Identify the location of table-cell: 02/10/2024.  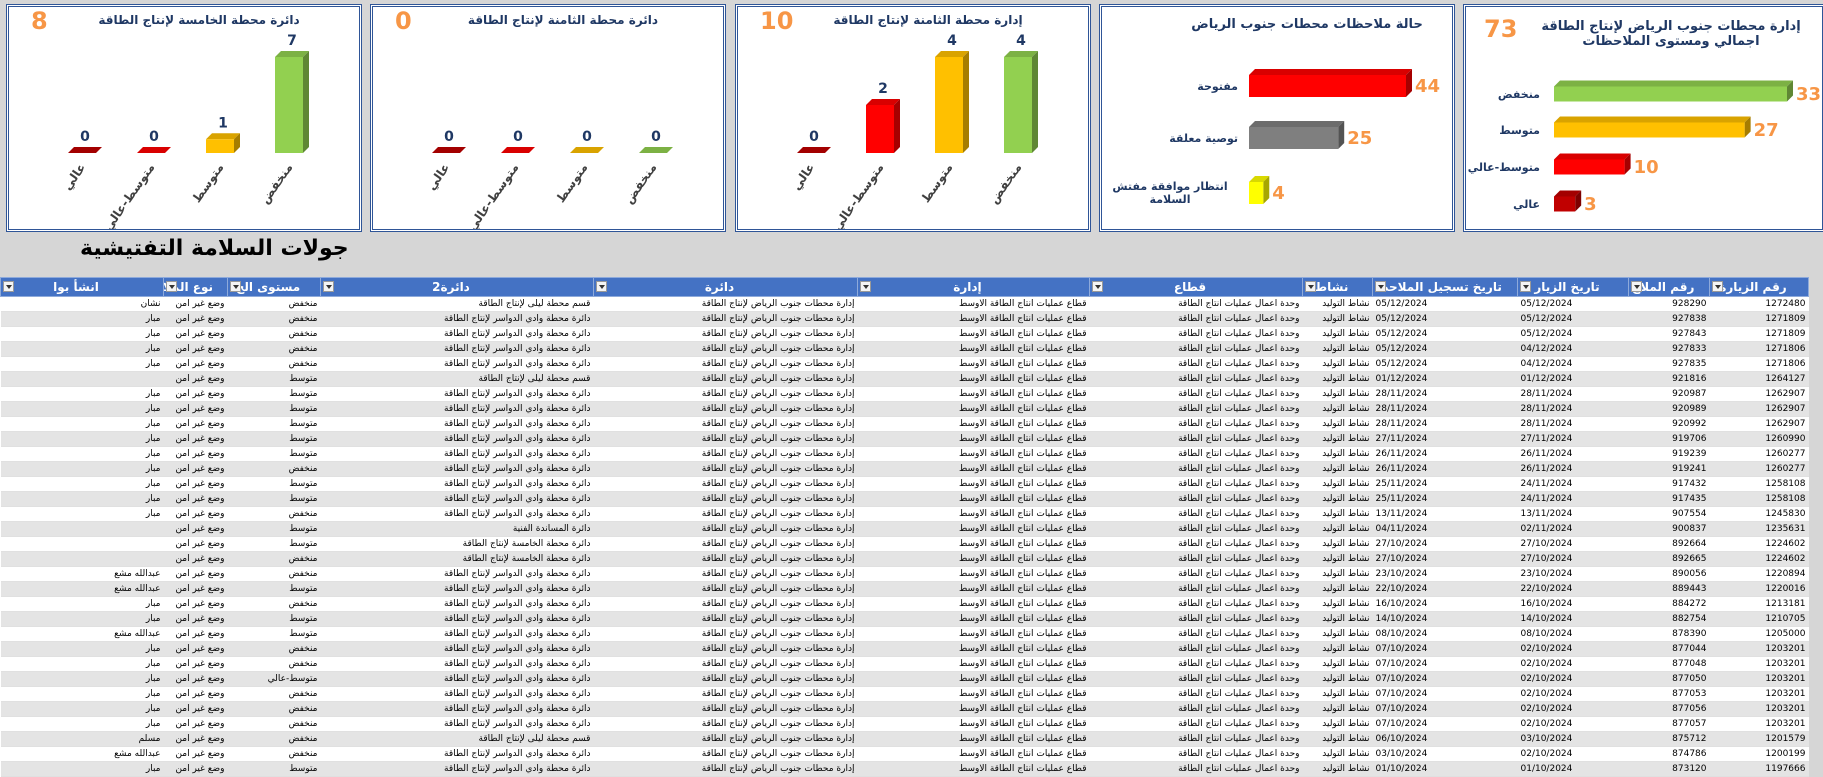
(1573, 649).